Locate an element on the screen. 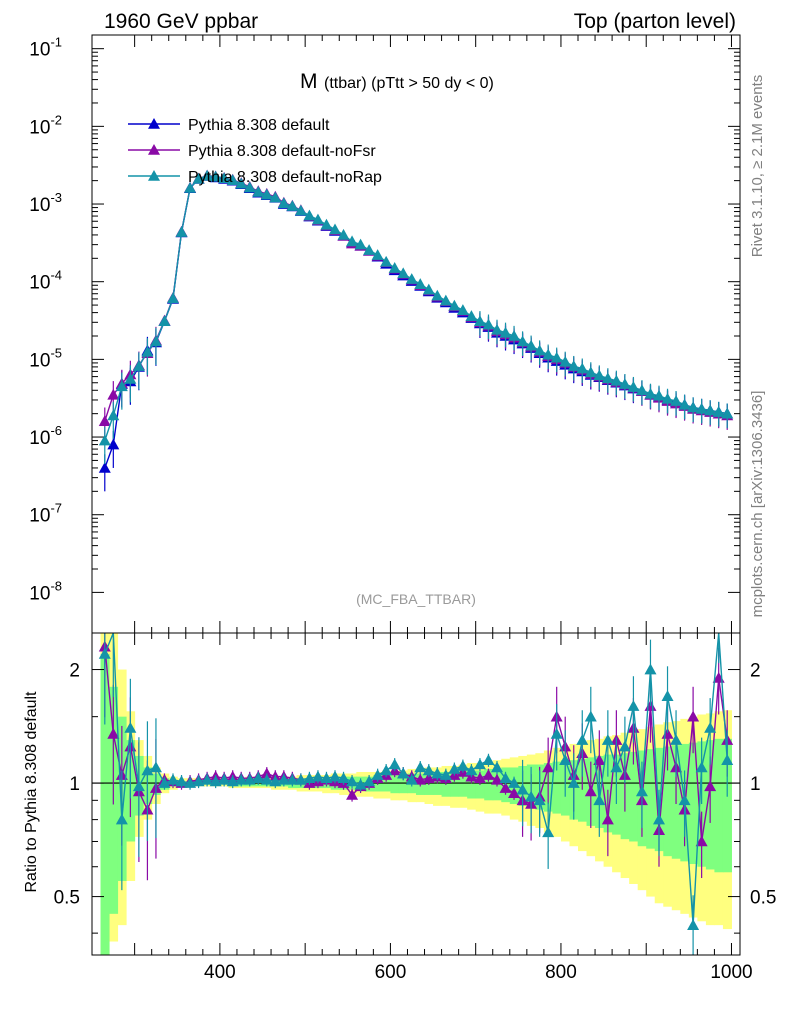  main-y-tick-label: 10⁻⁴ is located at coordinates (45, 281).